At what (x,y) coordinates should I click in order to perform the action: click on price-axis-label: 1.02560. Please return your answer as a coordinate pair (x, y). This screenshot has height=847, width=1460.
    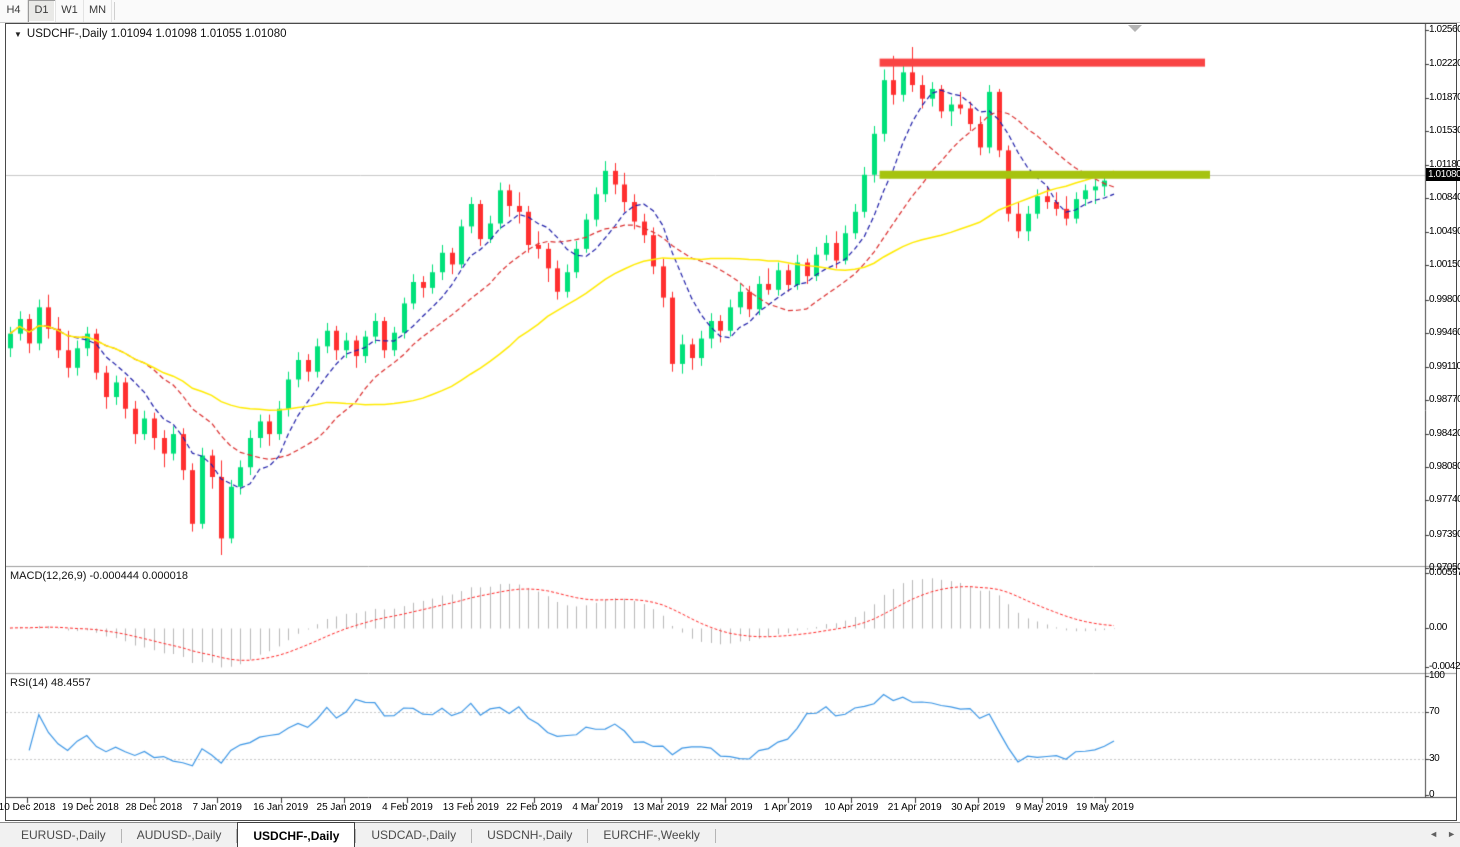
    Looking at the image, I should click on (1444, 30).